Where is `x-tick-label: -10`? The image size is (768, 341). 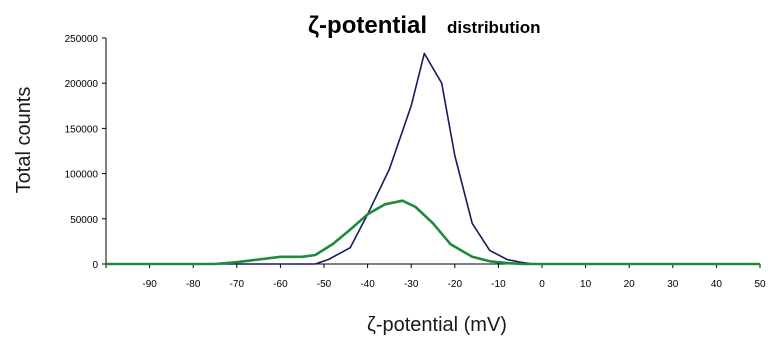
x-tick-label: -10 is located at coordinates (498, 284).